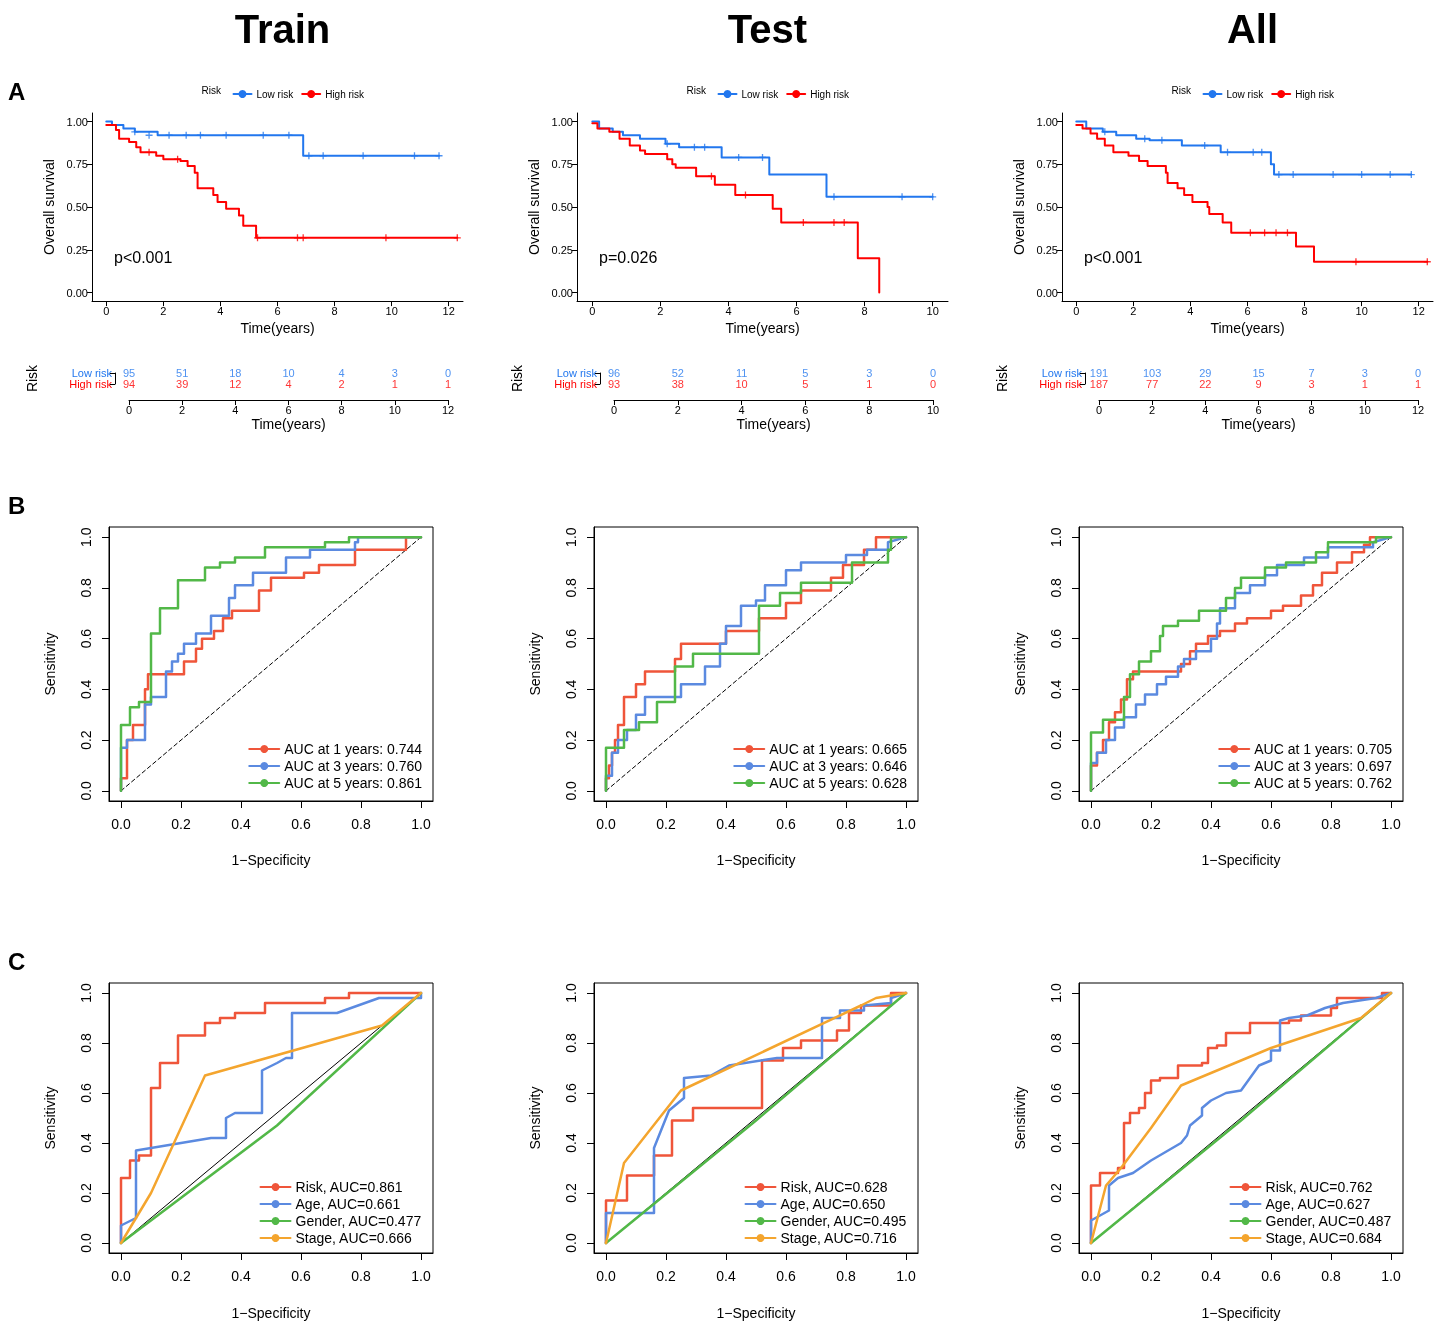 The width and height of the screenshot is (1439, 1325). I want to click on data-label: 9, so click(1258, 384).